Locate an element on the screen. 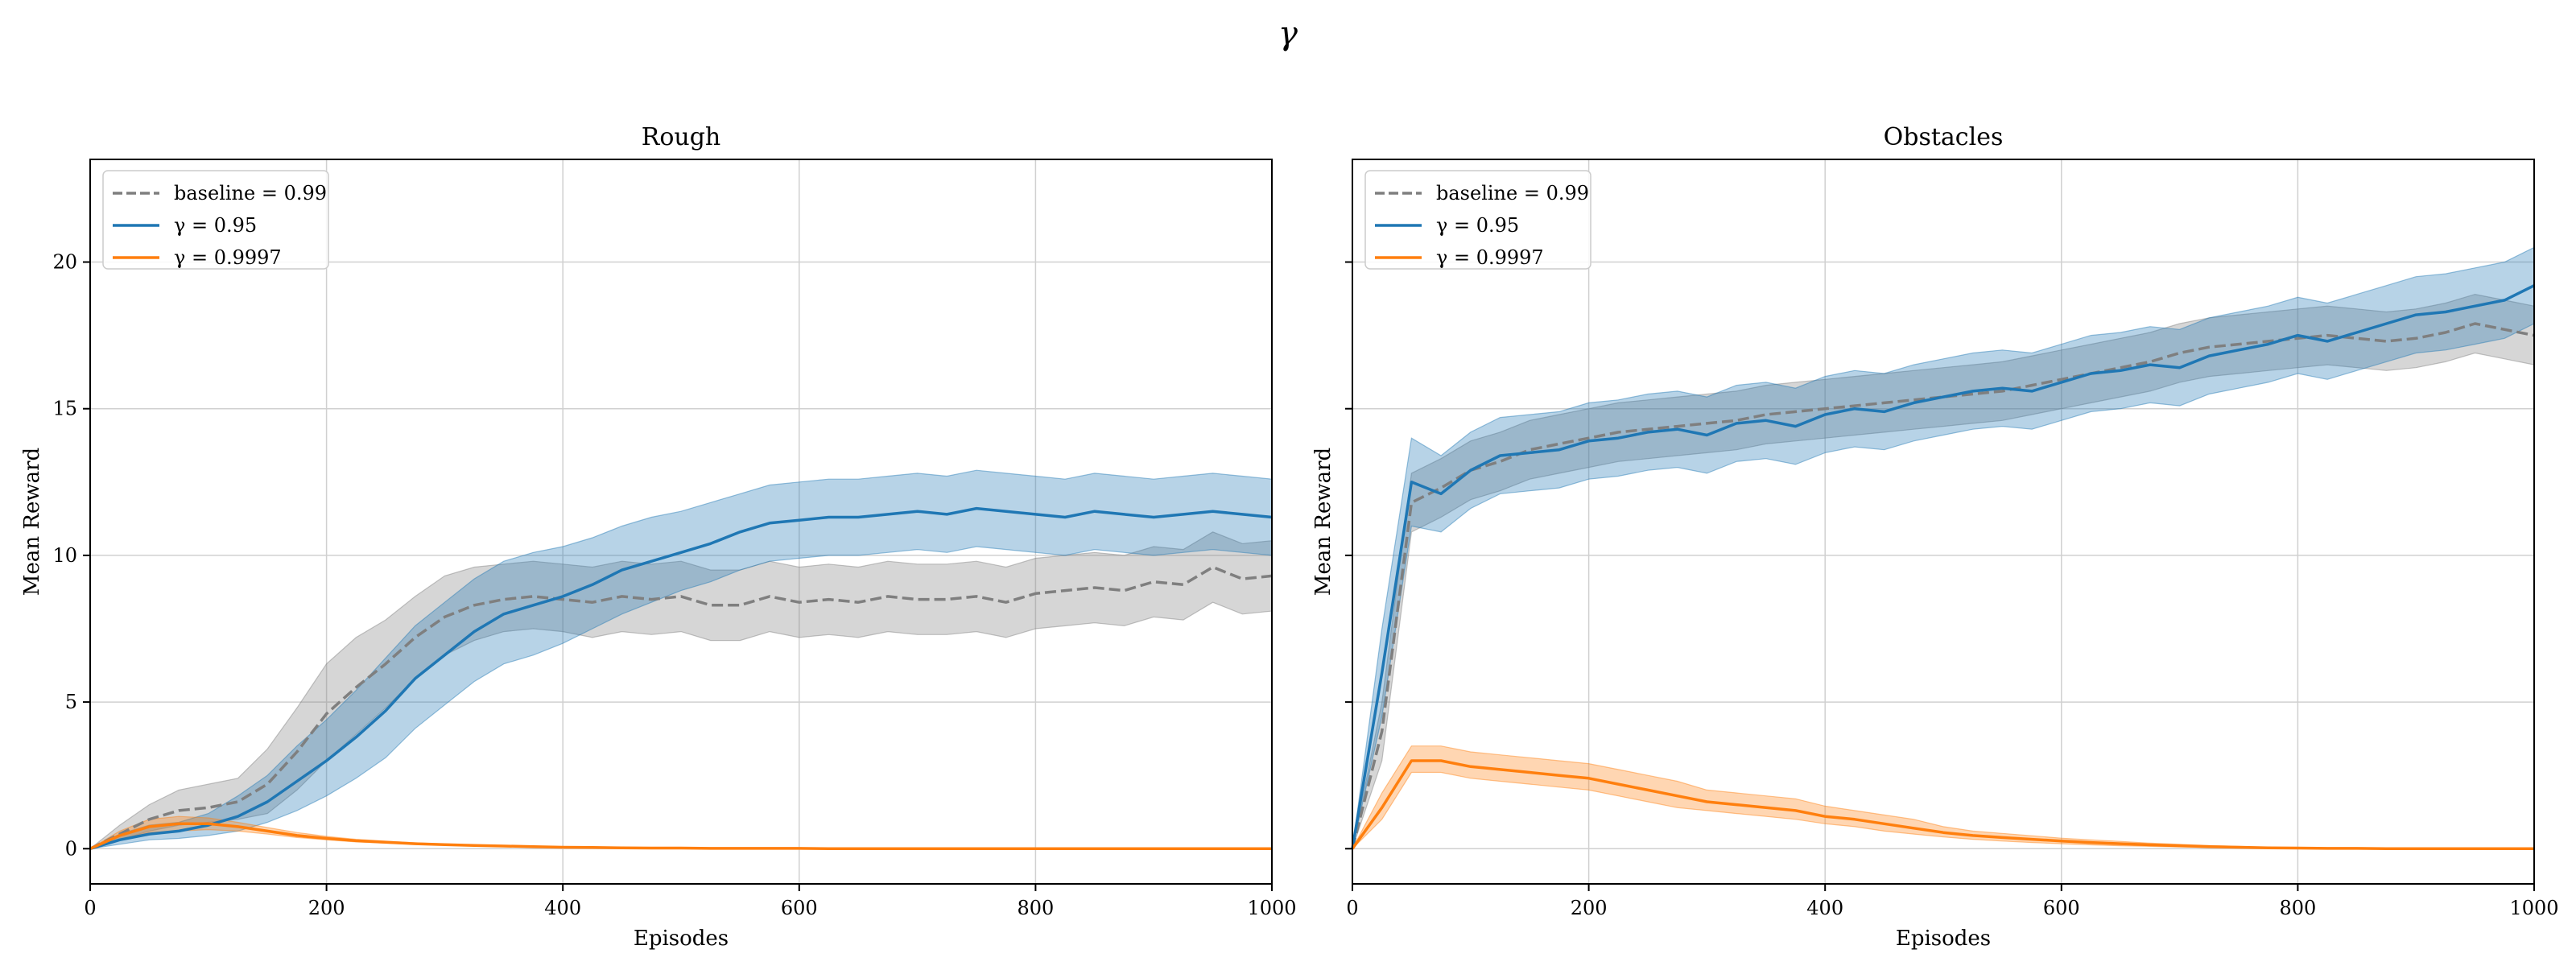  y-tick-label: 5 is located at coordinates (71, 702).